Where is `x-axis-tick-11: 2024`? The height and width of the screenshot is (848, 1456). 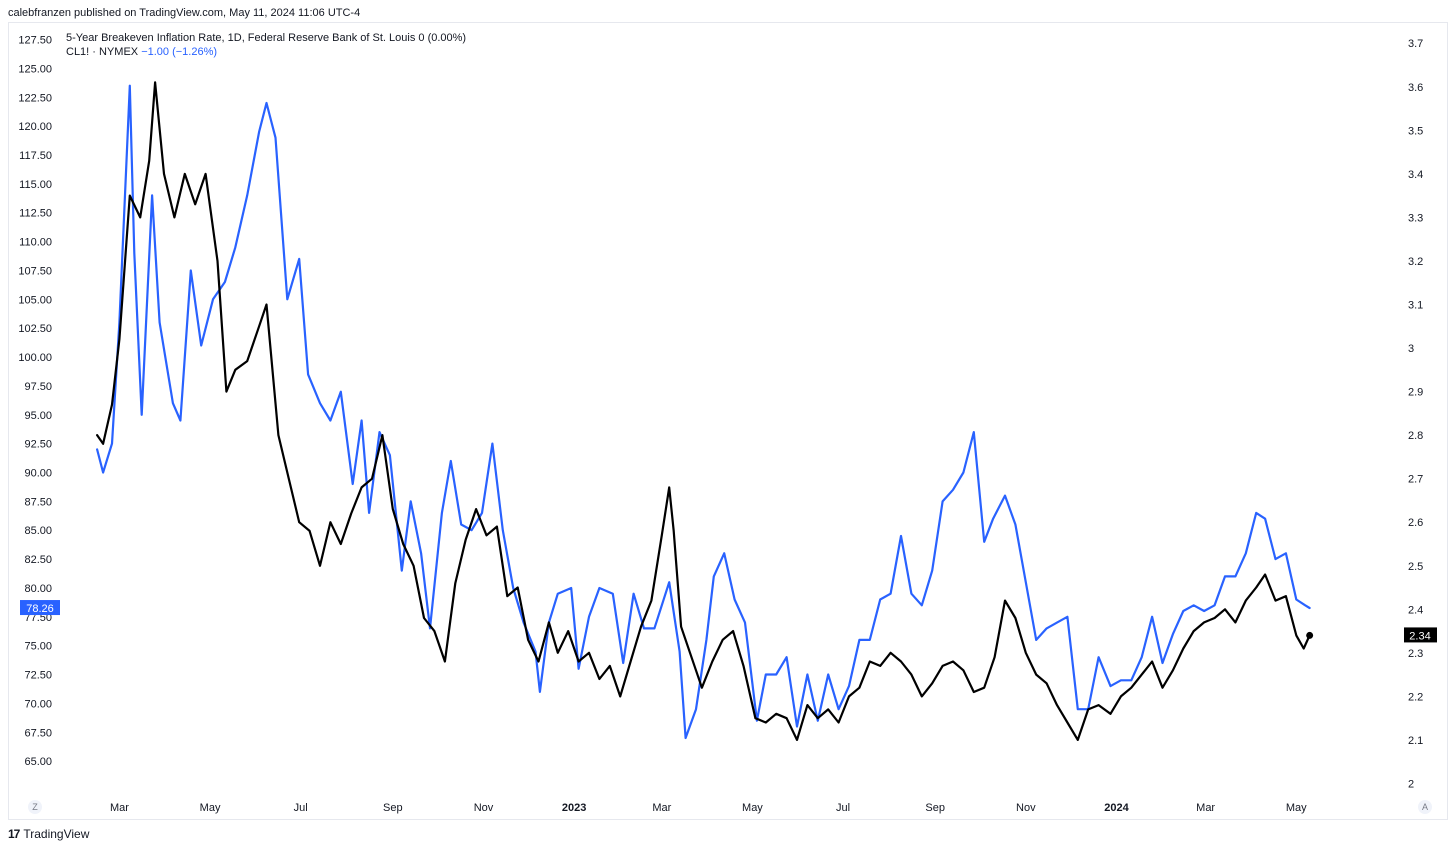
x-axis-tick-11: 2024 is located at coordinates (1116, 808).